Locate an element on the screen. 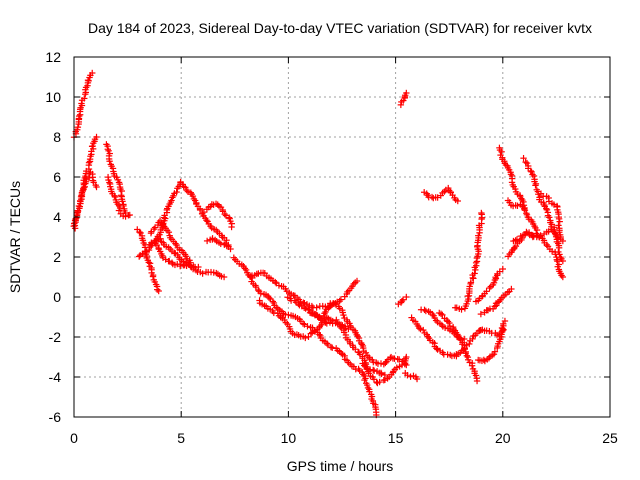  y-tick-label: 4 is located at coordinates (57, 217).